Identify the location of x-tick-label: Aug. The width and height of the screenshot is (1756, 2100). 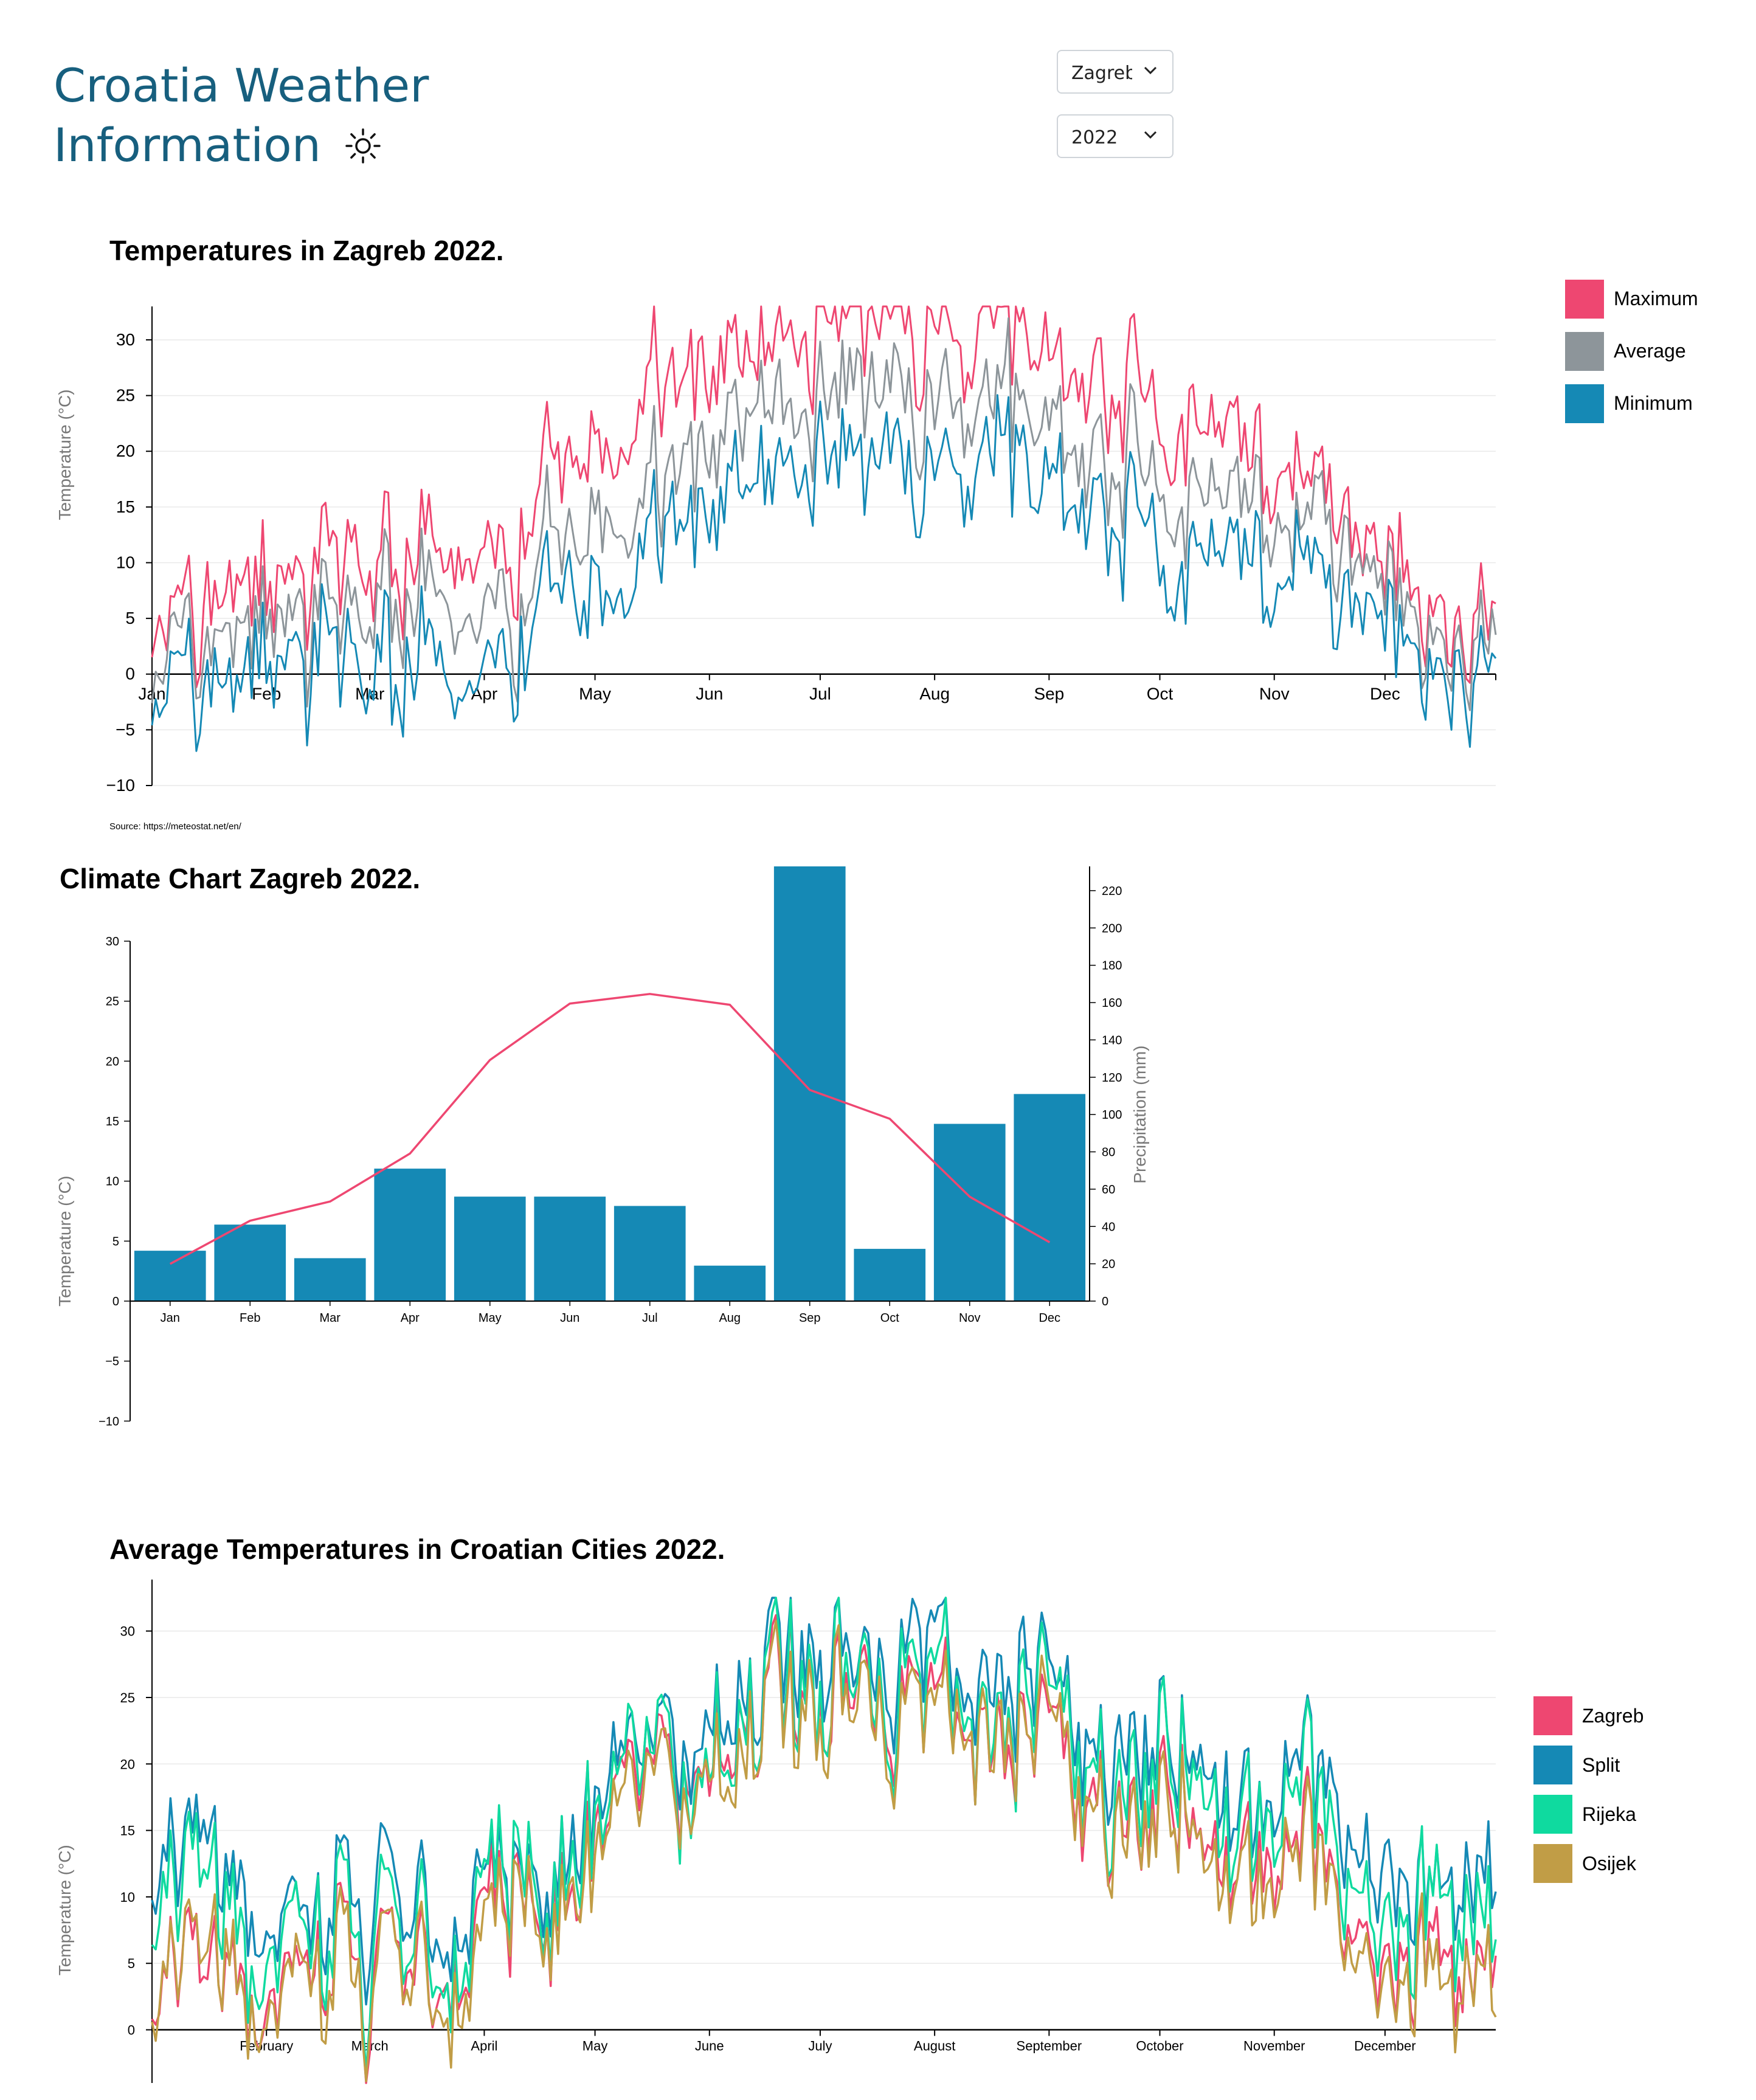
(934, 694).